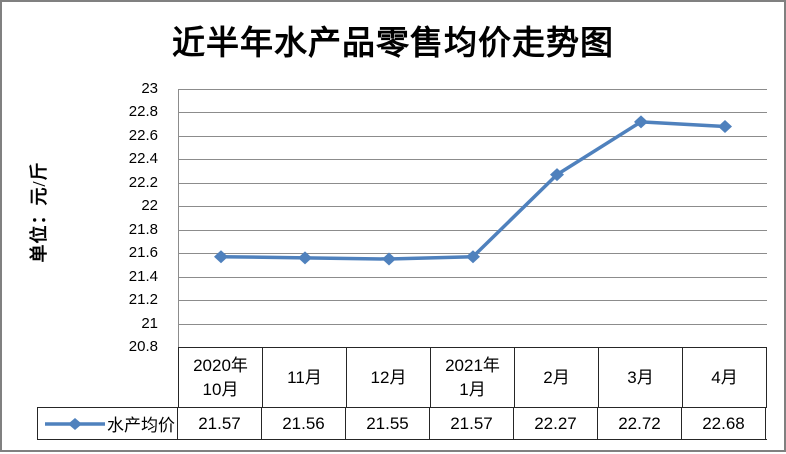 The width and height of the screenshot is (786, 454). What do you see at coordinates (221, 377) in the screenshot?
I see `table-month-header-cell: 2020年 10月` at bounding box center [221, 377].